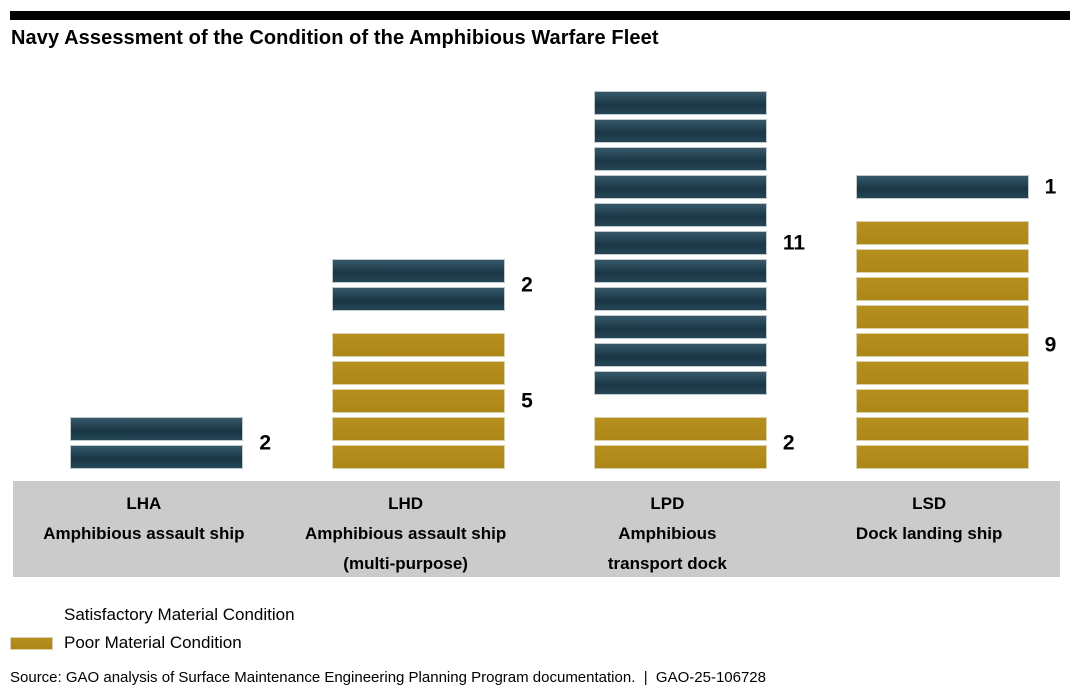  What do you see at coordinates (667, 533) in the screenshot?
I see `category-label-line: Amphibious` at bounding box center [667, 533].